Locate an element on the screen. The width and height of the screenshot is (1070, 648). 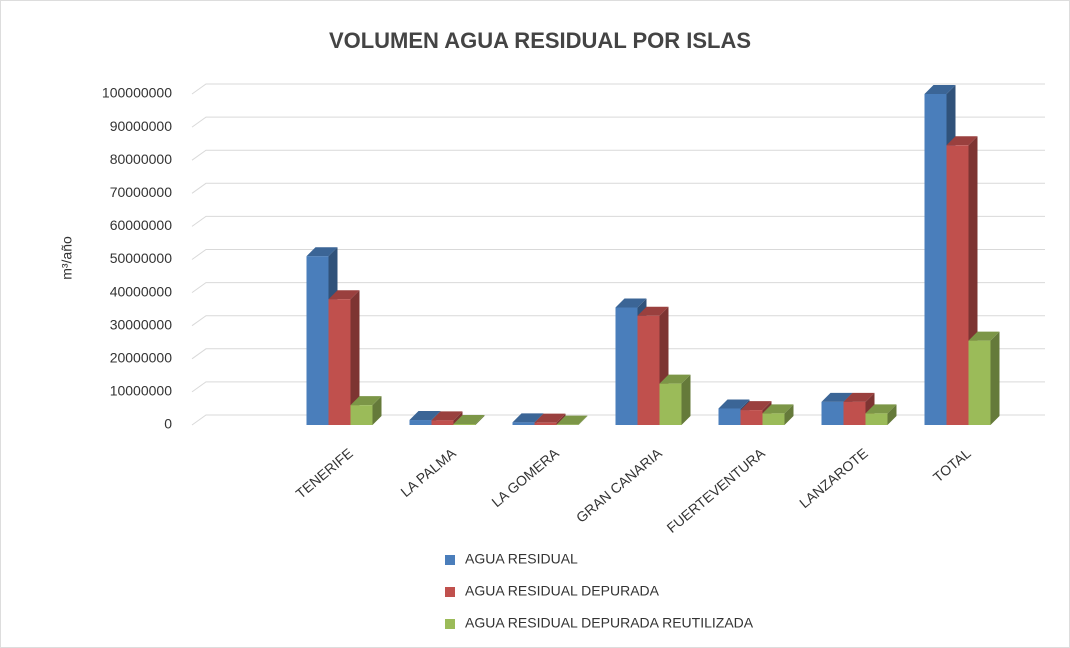
y-tick-label: 20000000 is located at coordinates (141, 358).